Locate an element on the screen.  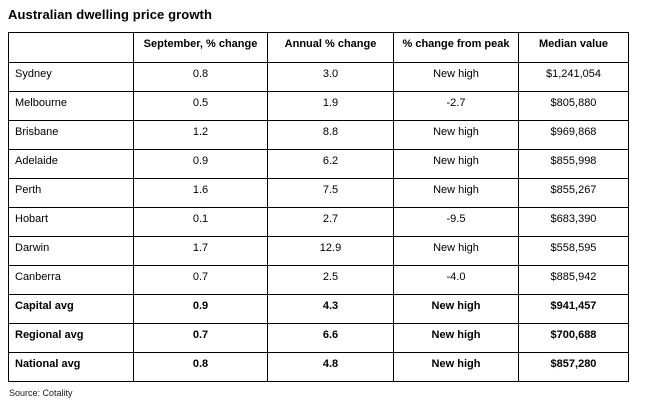
table-row-adelaide: Adelaide 0.9 6.2 New high $855,998 is located at coordinates (318, 164).